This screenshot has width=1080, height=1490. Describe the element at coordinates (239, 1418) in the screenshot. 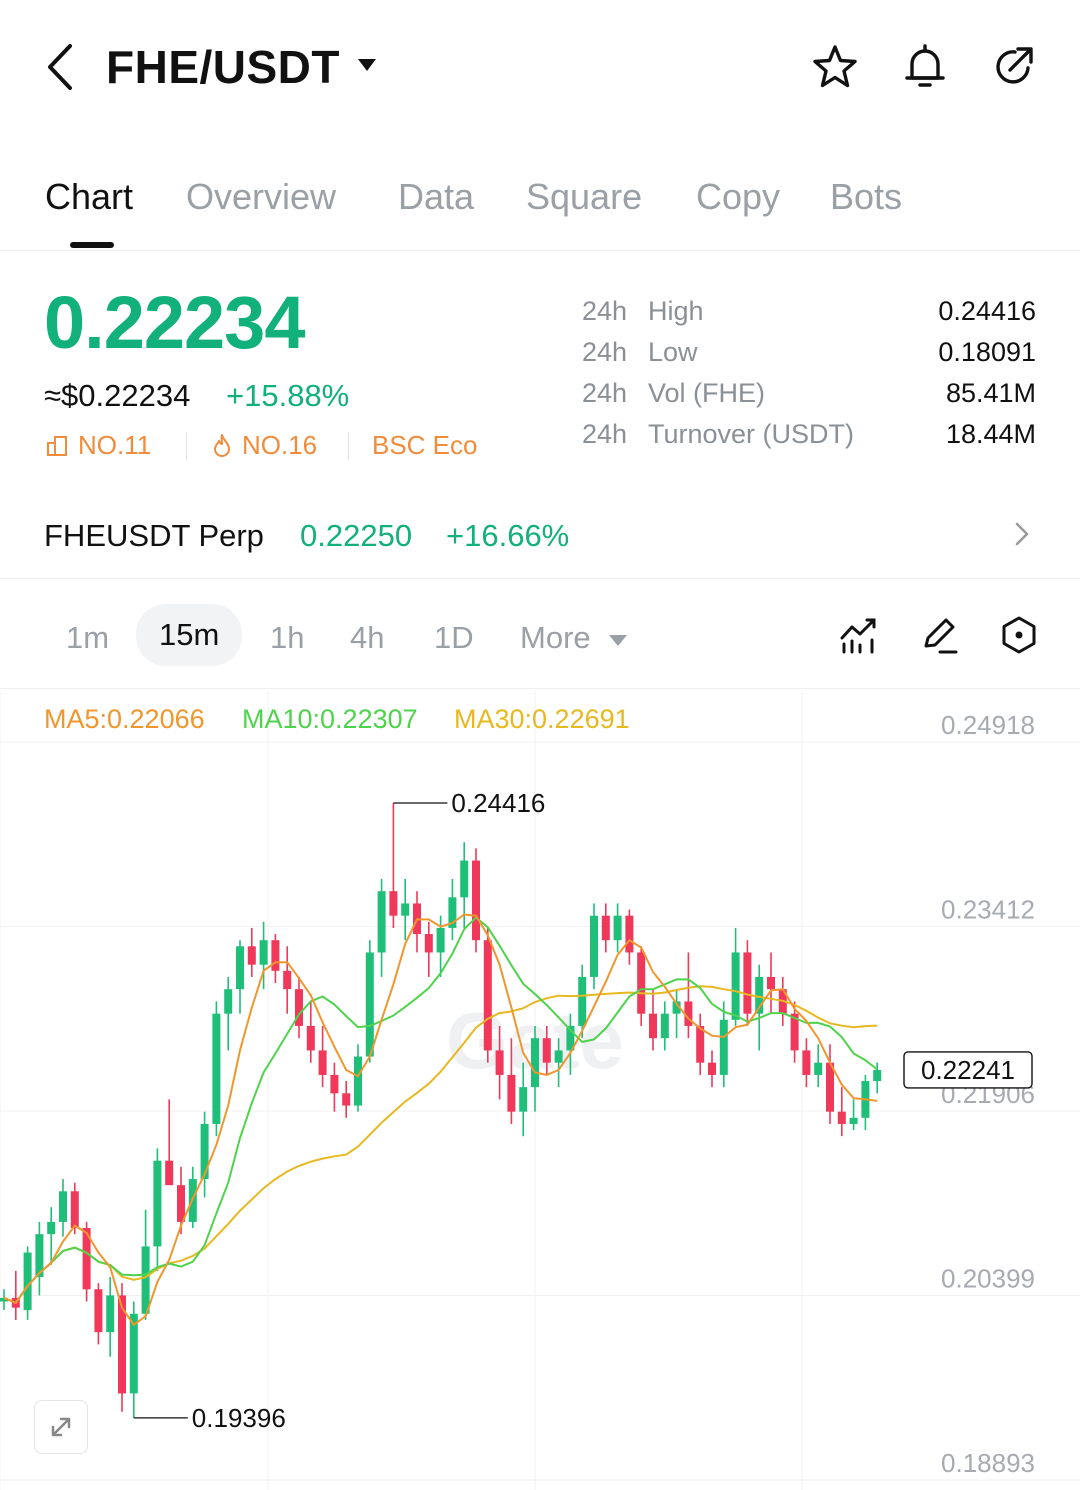

I see `low-marker-label: 0.19396` at that location.